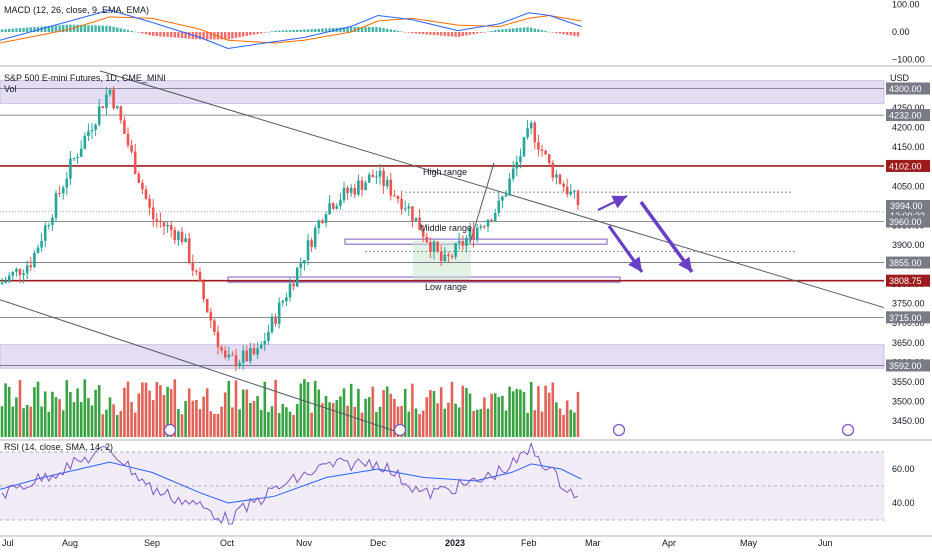  What do you see at coordinates (227, 543) in the screenshot?
I see `time-tick-label: Oct` at bounding box center [227, 543].